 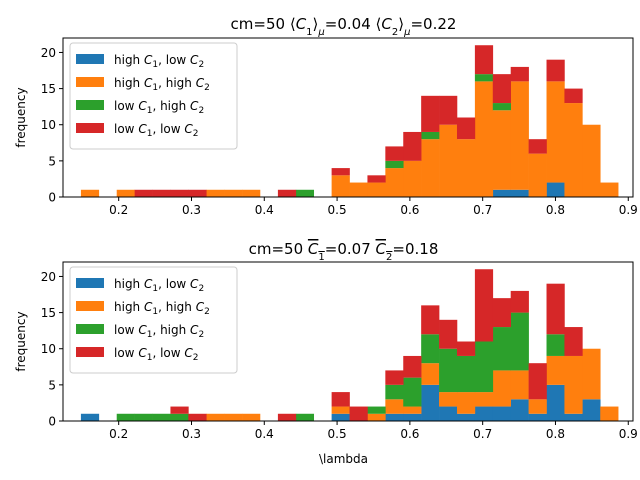 What do you see at coordinates (409, 434) in the screenshot?
I see `bottom-xtick-label: 0.6` at bounding box center [409, 434].